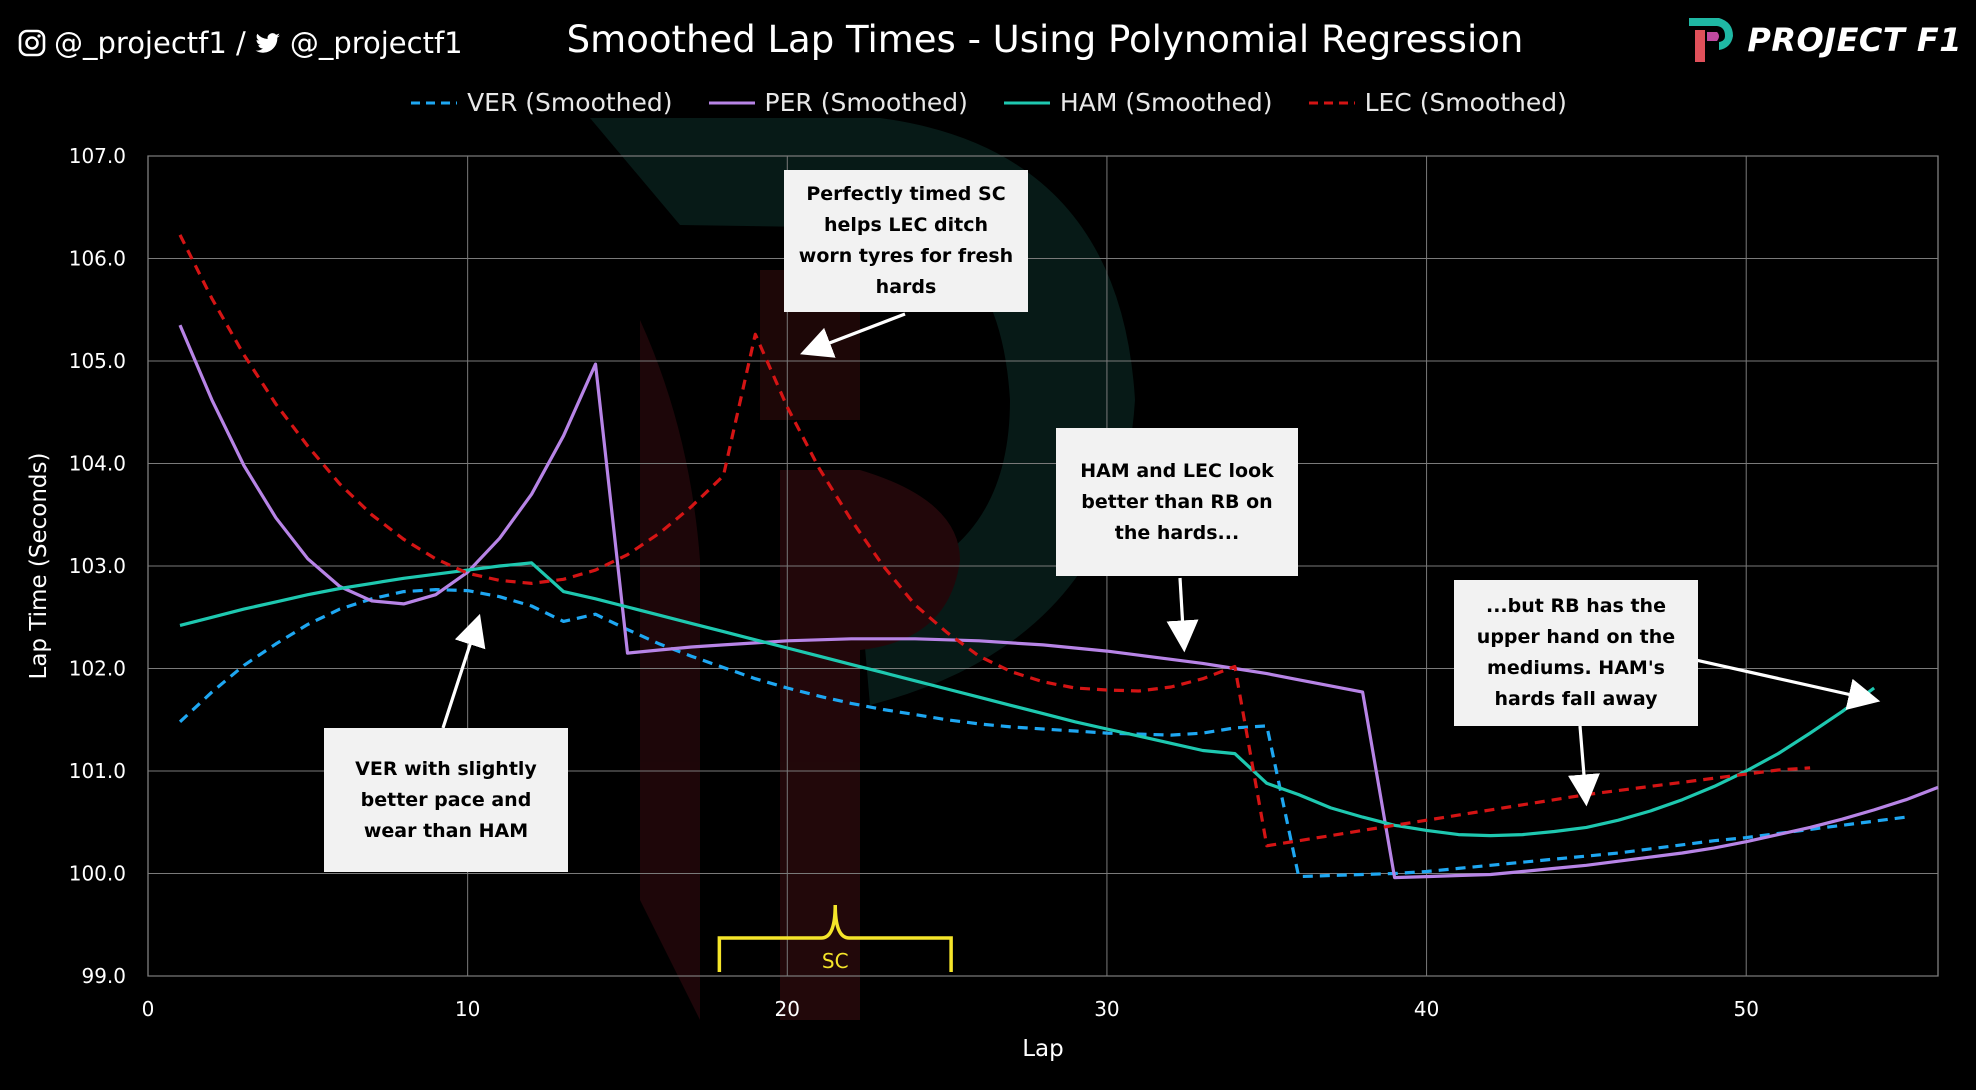 The height and width of the screenshot is (1090, 1976). I want to click on legend-swatch-lec, so click(1331, 102).